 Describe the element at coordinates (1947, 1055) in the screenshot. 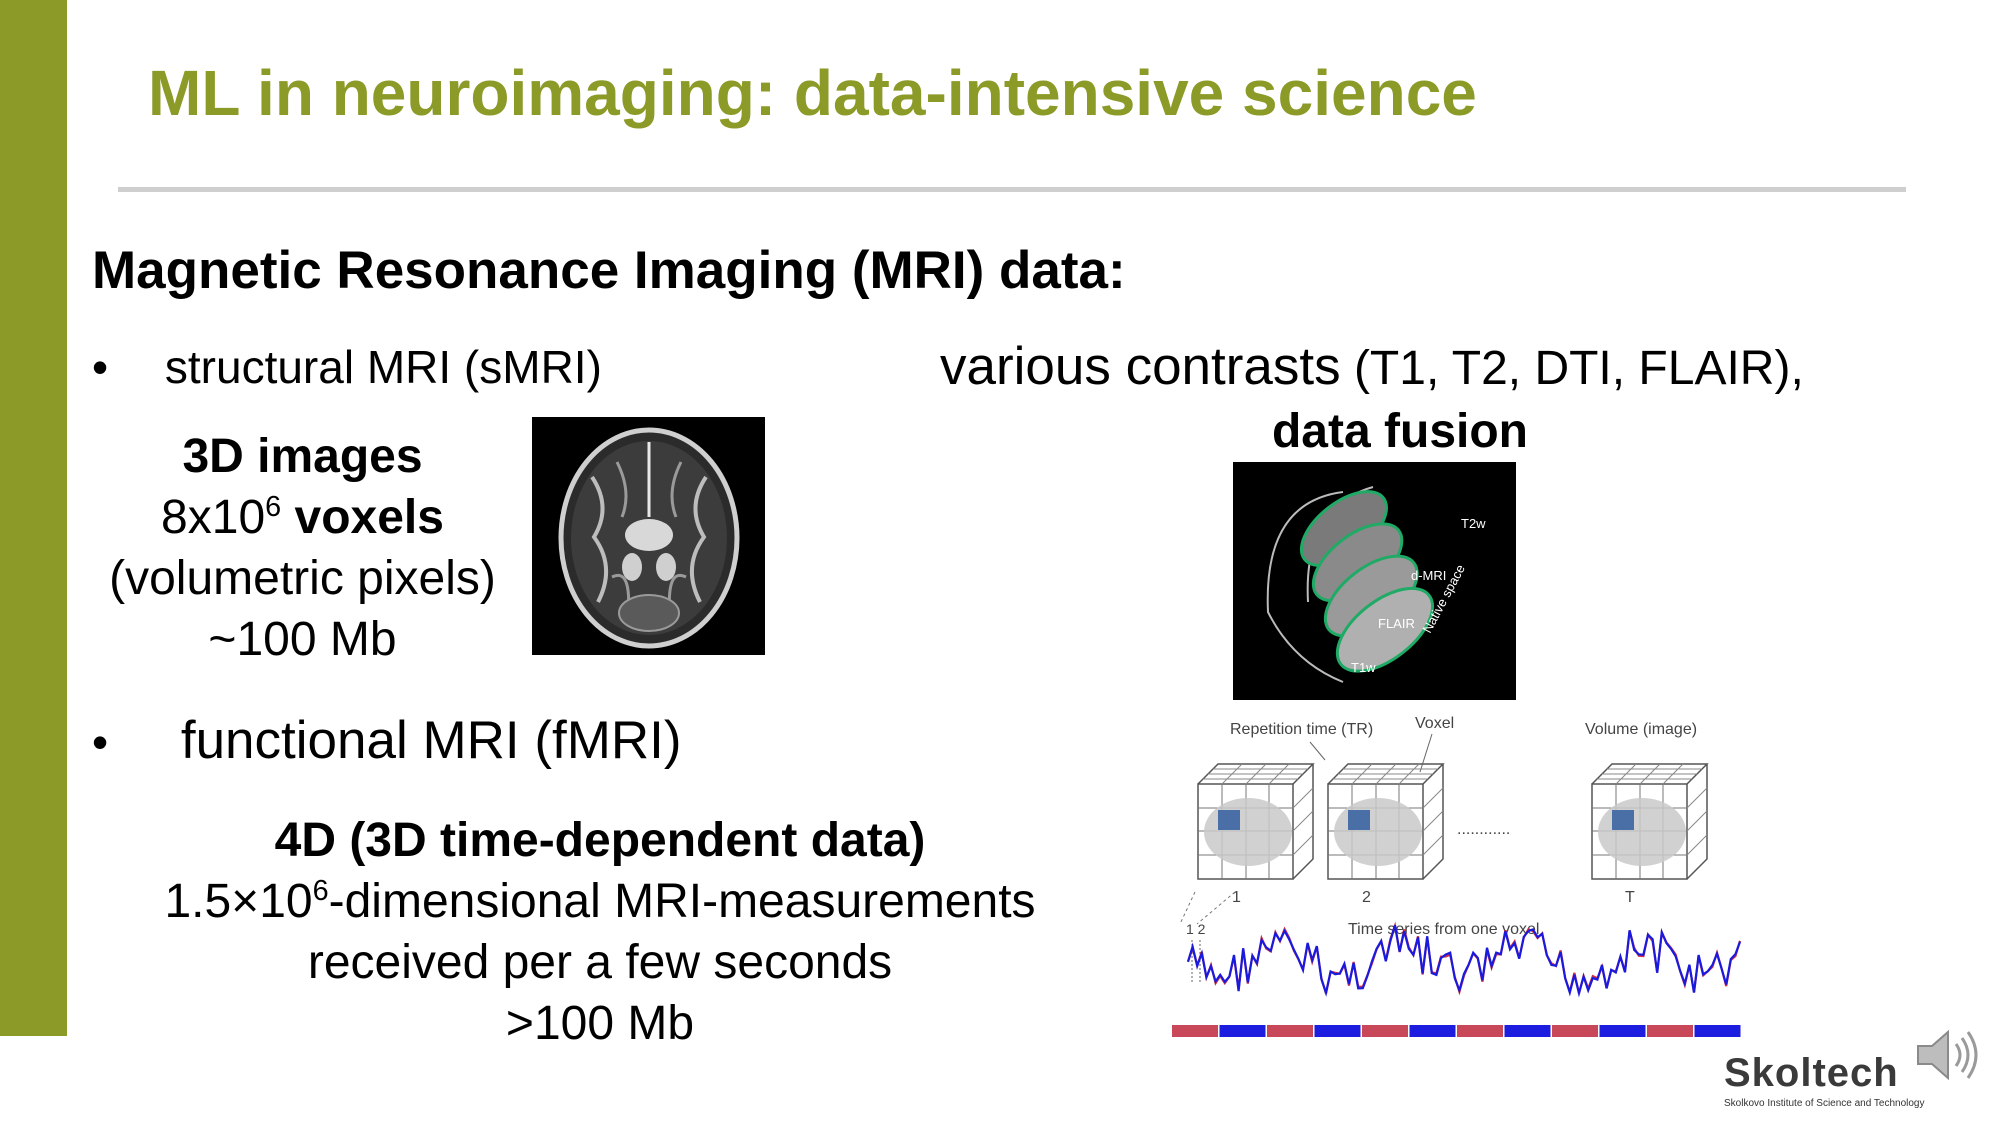

I see `speaker-icon` at that location.